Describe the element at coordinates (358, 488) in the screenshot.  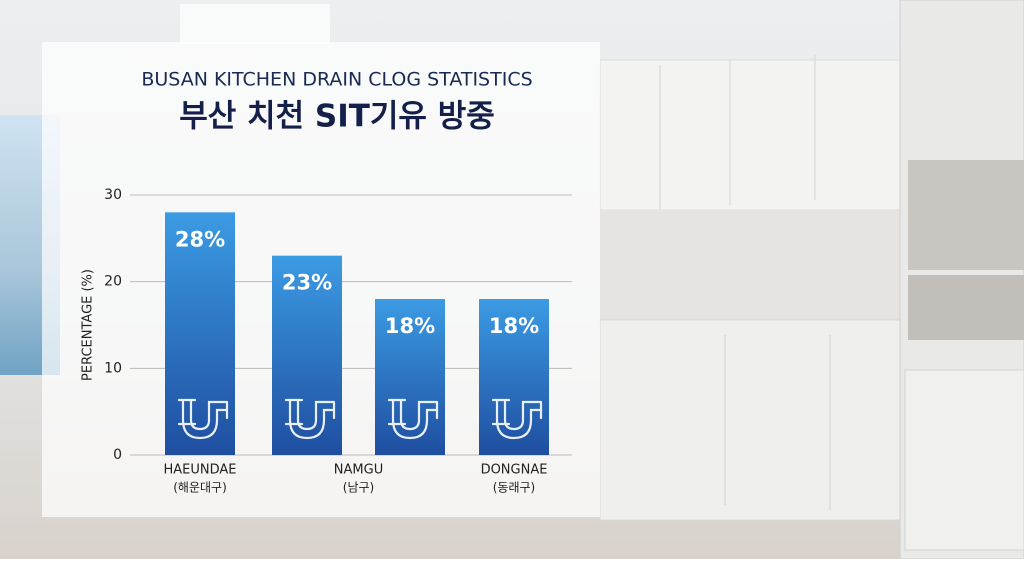
I see `x-tick-sublabel: (남구)` at that location.